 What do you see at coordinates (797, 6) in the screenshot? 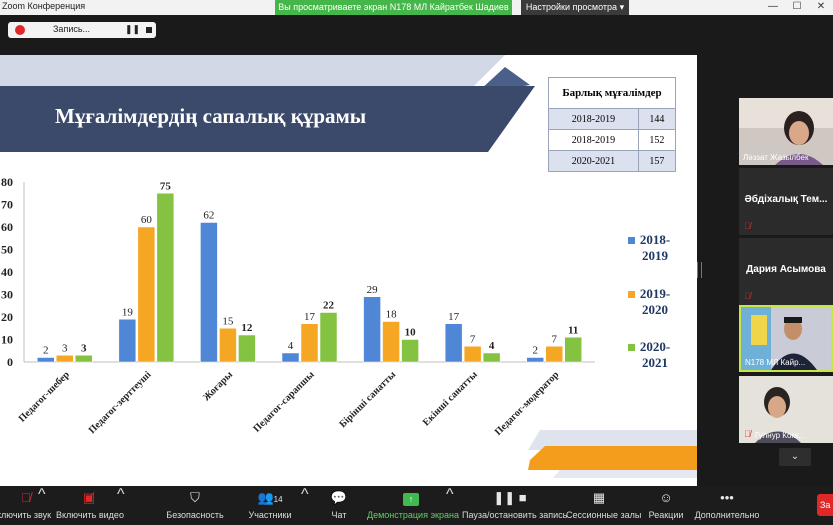
I see `maximize-button: ☐` at bounding box center [797, 6].